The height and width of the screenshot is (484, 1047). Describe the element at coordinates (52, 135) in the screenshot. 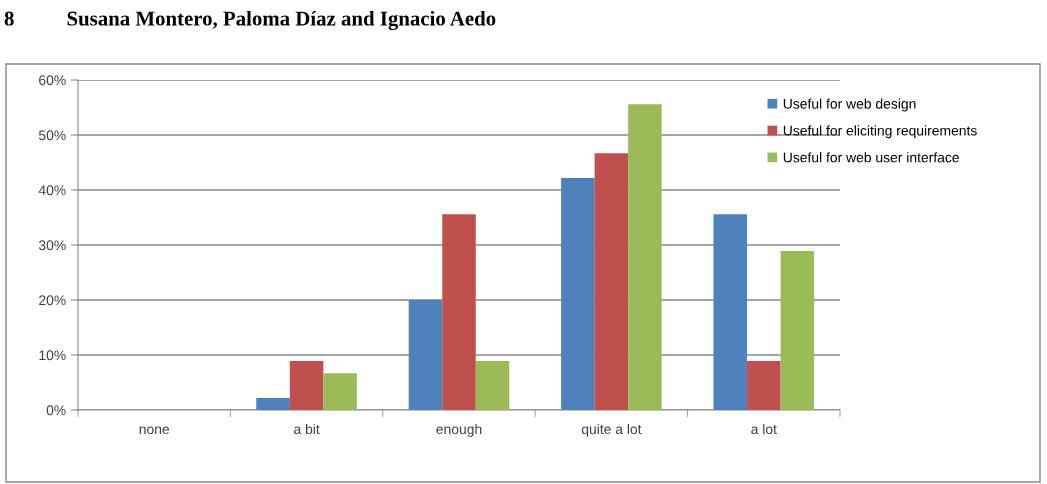

I see `y-tick-label: 50%` at that location.